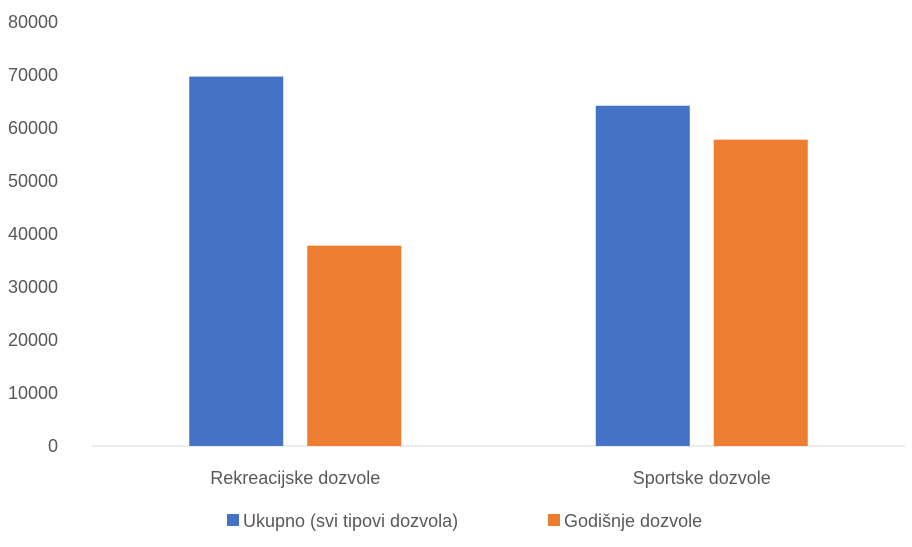 The height and width of the screenshot is (547, 912). I want to click on x-axis-categories: Rekreacijske dozvole Sportske dozvole, so click(490, 478).